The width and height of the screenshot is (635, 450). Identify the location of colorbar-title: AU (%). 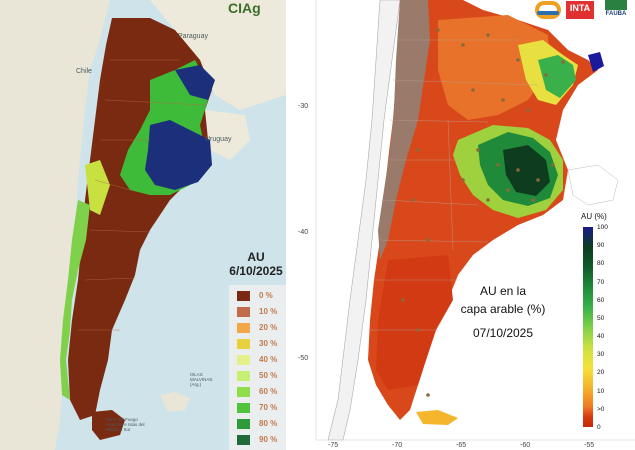
(594, 216).